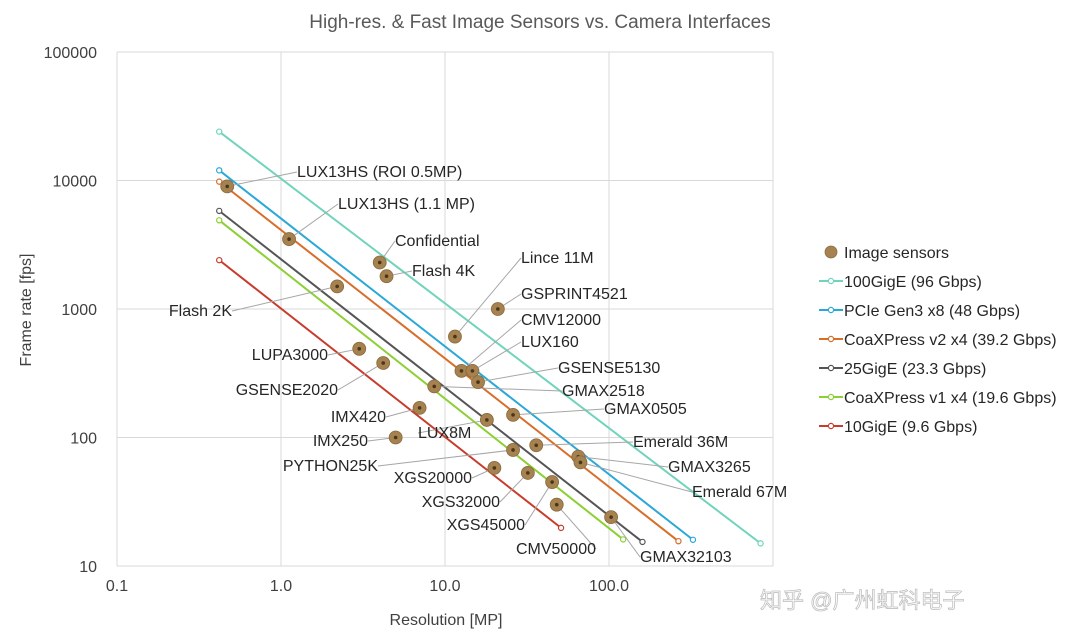 The width and height of the screenshot is (1080, 641). I want to click on interface-line-4-start-marker, so click(219, 220).